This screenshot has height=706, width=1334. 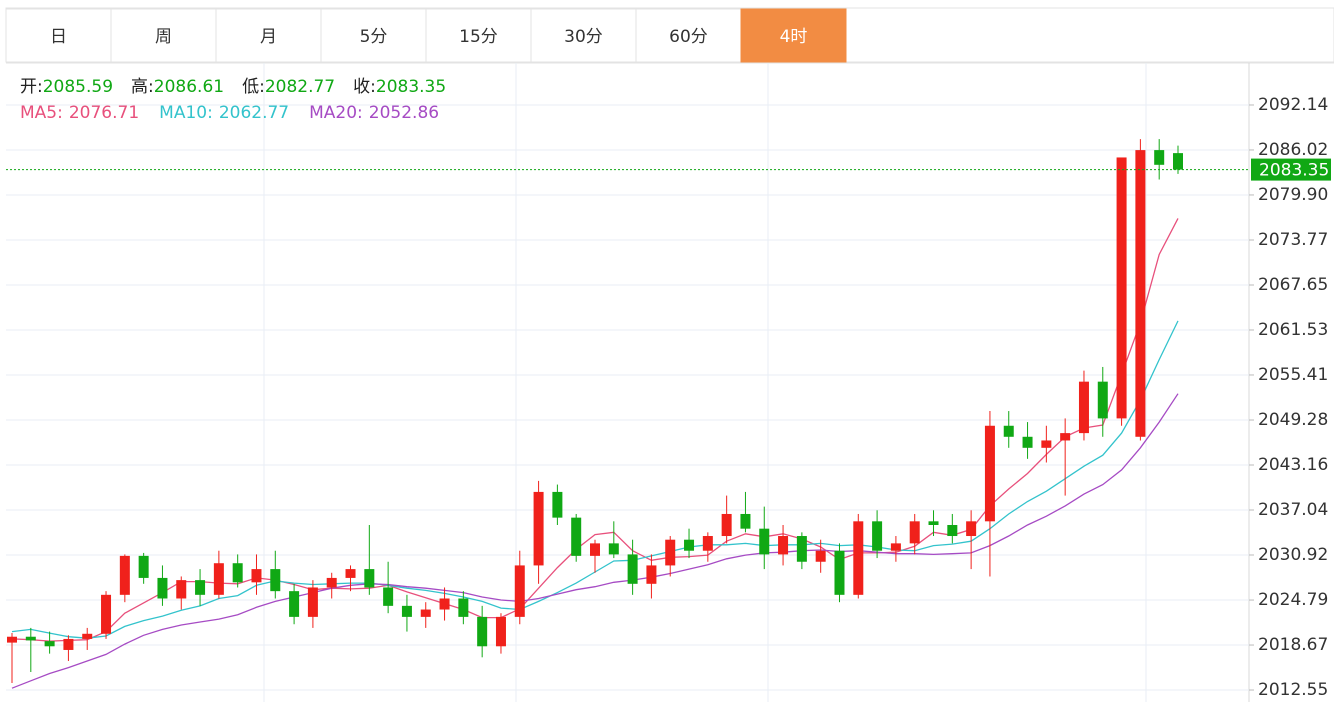 I want to click on tab-label: 30分, so click(x=583, y=37).